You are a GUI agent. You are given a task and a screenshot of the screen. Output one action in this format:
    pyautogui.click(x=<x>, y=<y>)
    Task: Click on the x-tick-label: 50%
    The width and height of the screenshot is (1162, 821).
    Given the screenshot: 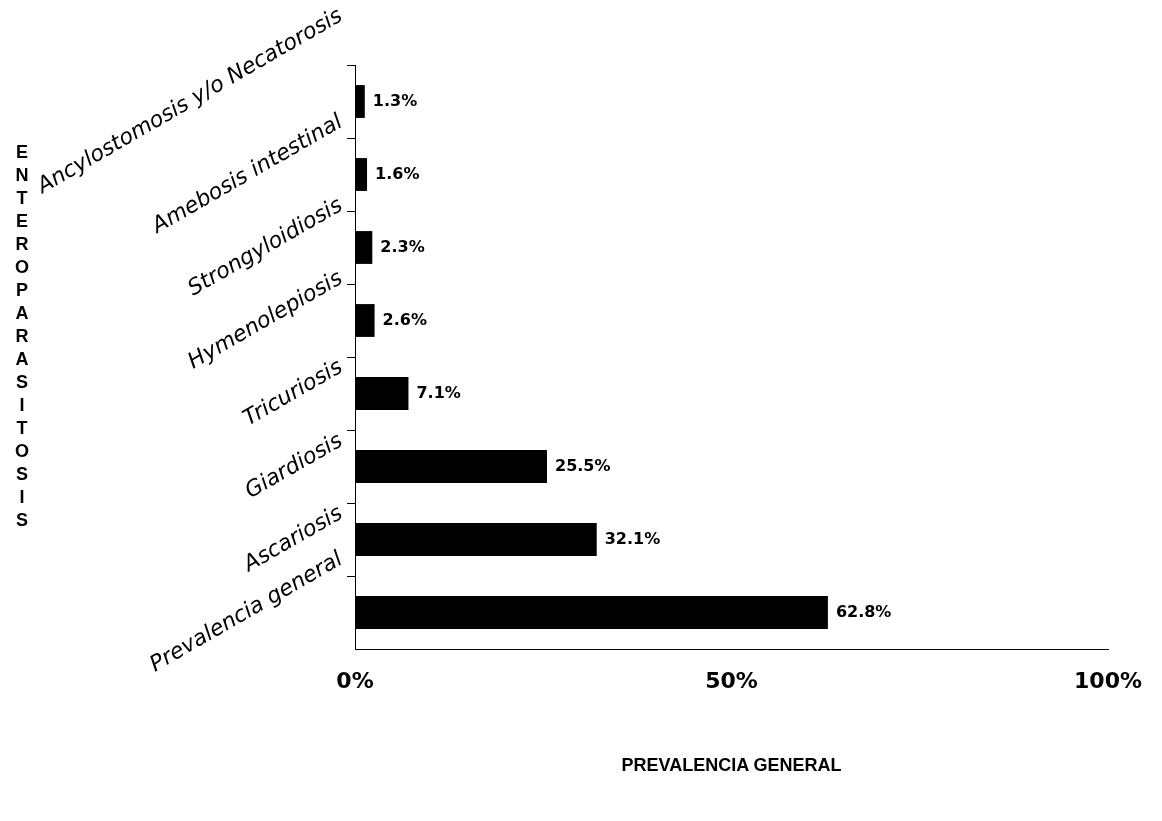 What is the action you would take?
    pyautogui.click(x=731, y=680)
    